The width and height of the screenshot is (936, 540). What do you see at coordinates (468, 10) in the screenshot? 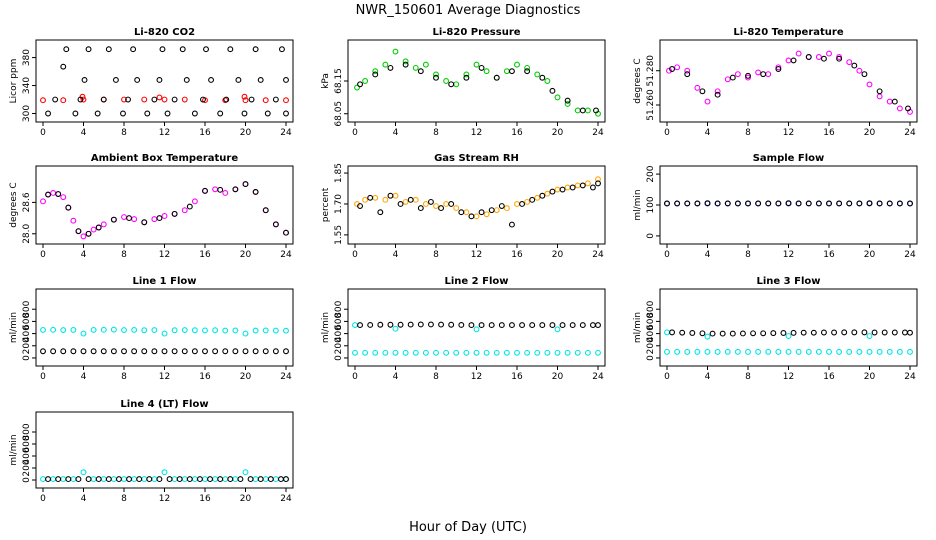
I see `figure-title: NWR_150601 Average Diagnostics` at bounding box center [468, 10].